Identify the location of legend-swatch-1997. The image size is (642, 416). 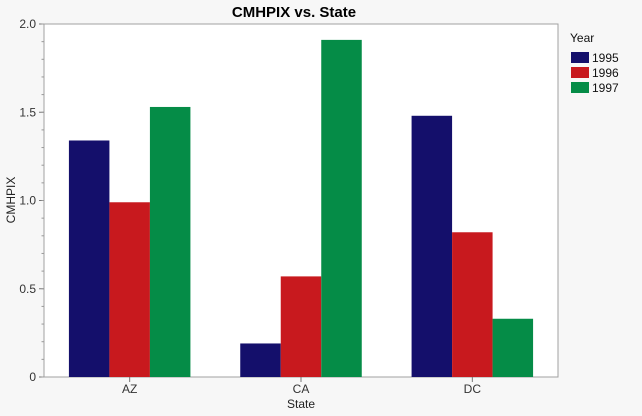
(580, 87).